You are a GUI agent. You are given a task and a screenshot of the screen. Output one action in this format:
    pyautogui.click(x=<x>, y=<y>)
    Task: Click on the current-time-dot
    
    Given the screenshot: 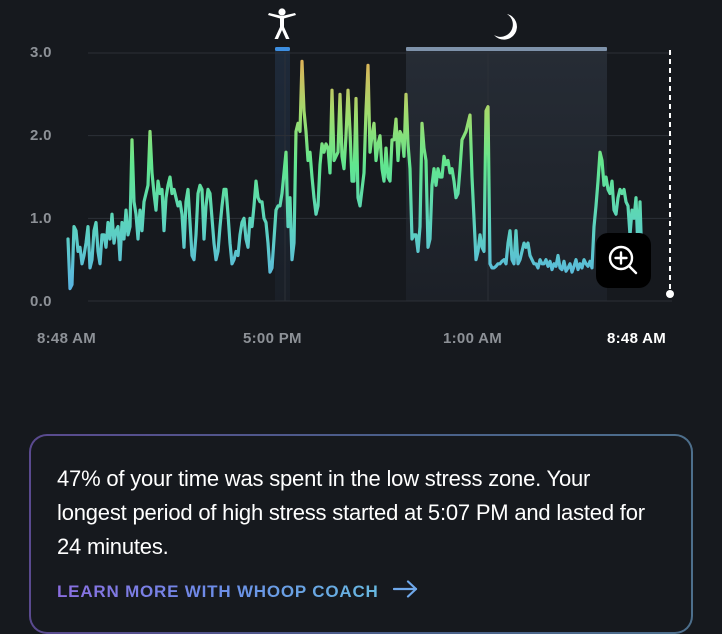 What is the action you would take?
    pyautogui.click(x=670, y=294)
    